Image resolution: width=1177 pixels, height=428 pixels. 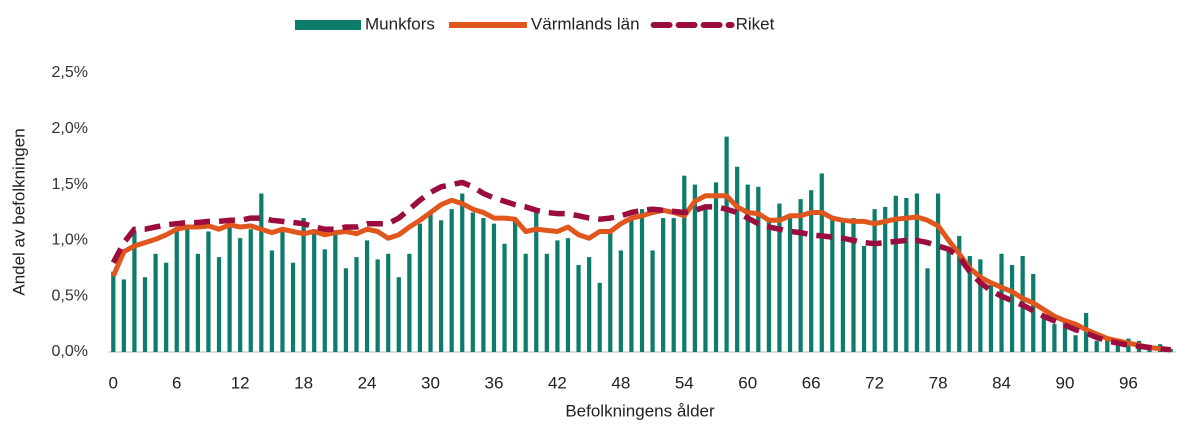 I want to click on x-tick-label: 72, so click(x=874, y=382).